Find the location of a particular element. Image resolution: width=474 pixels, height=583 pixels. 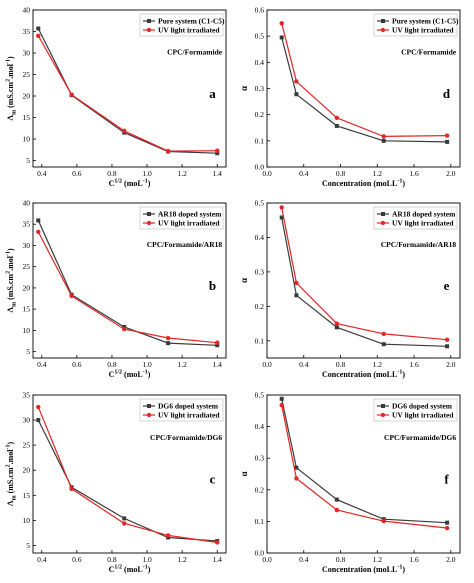

x-tick-label: 1.6 is located at coordinates (414, 364).